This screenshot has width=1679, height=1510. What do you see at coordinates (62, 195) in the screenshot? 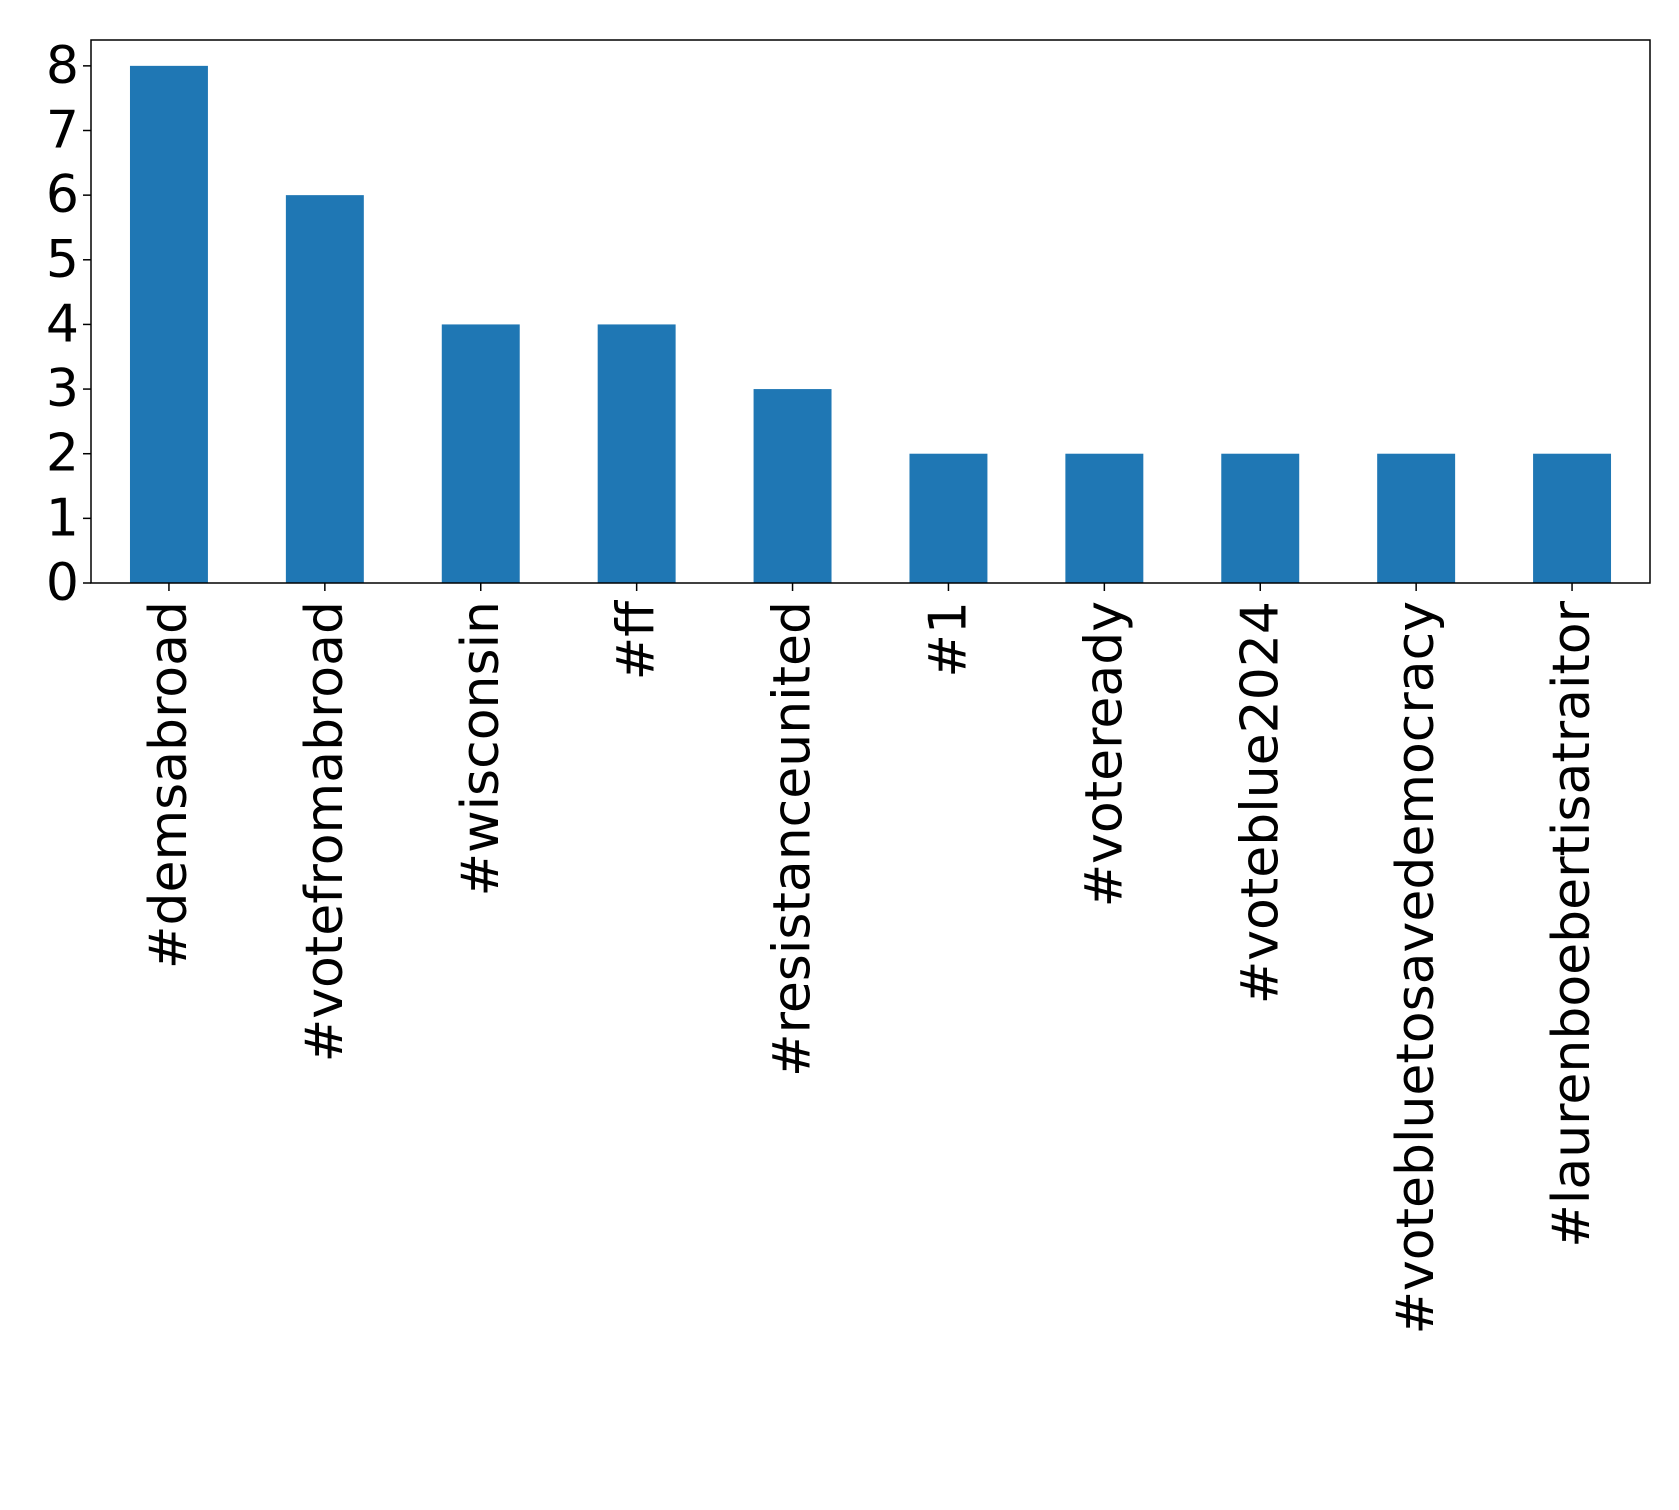
I see `y-tick-label-6: 6` at bounding box center [62, 195].